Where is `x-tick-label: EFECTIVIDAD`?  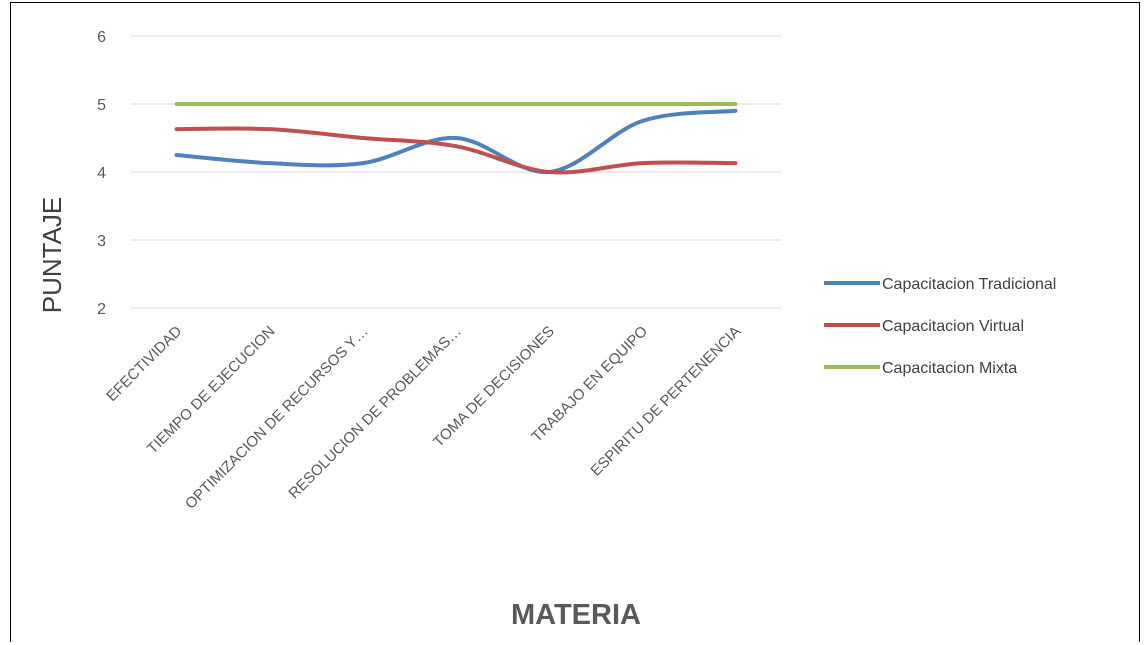
x-tick-label: EFECTIVIDAD is located at coordinates (144, 364).